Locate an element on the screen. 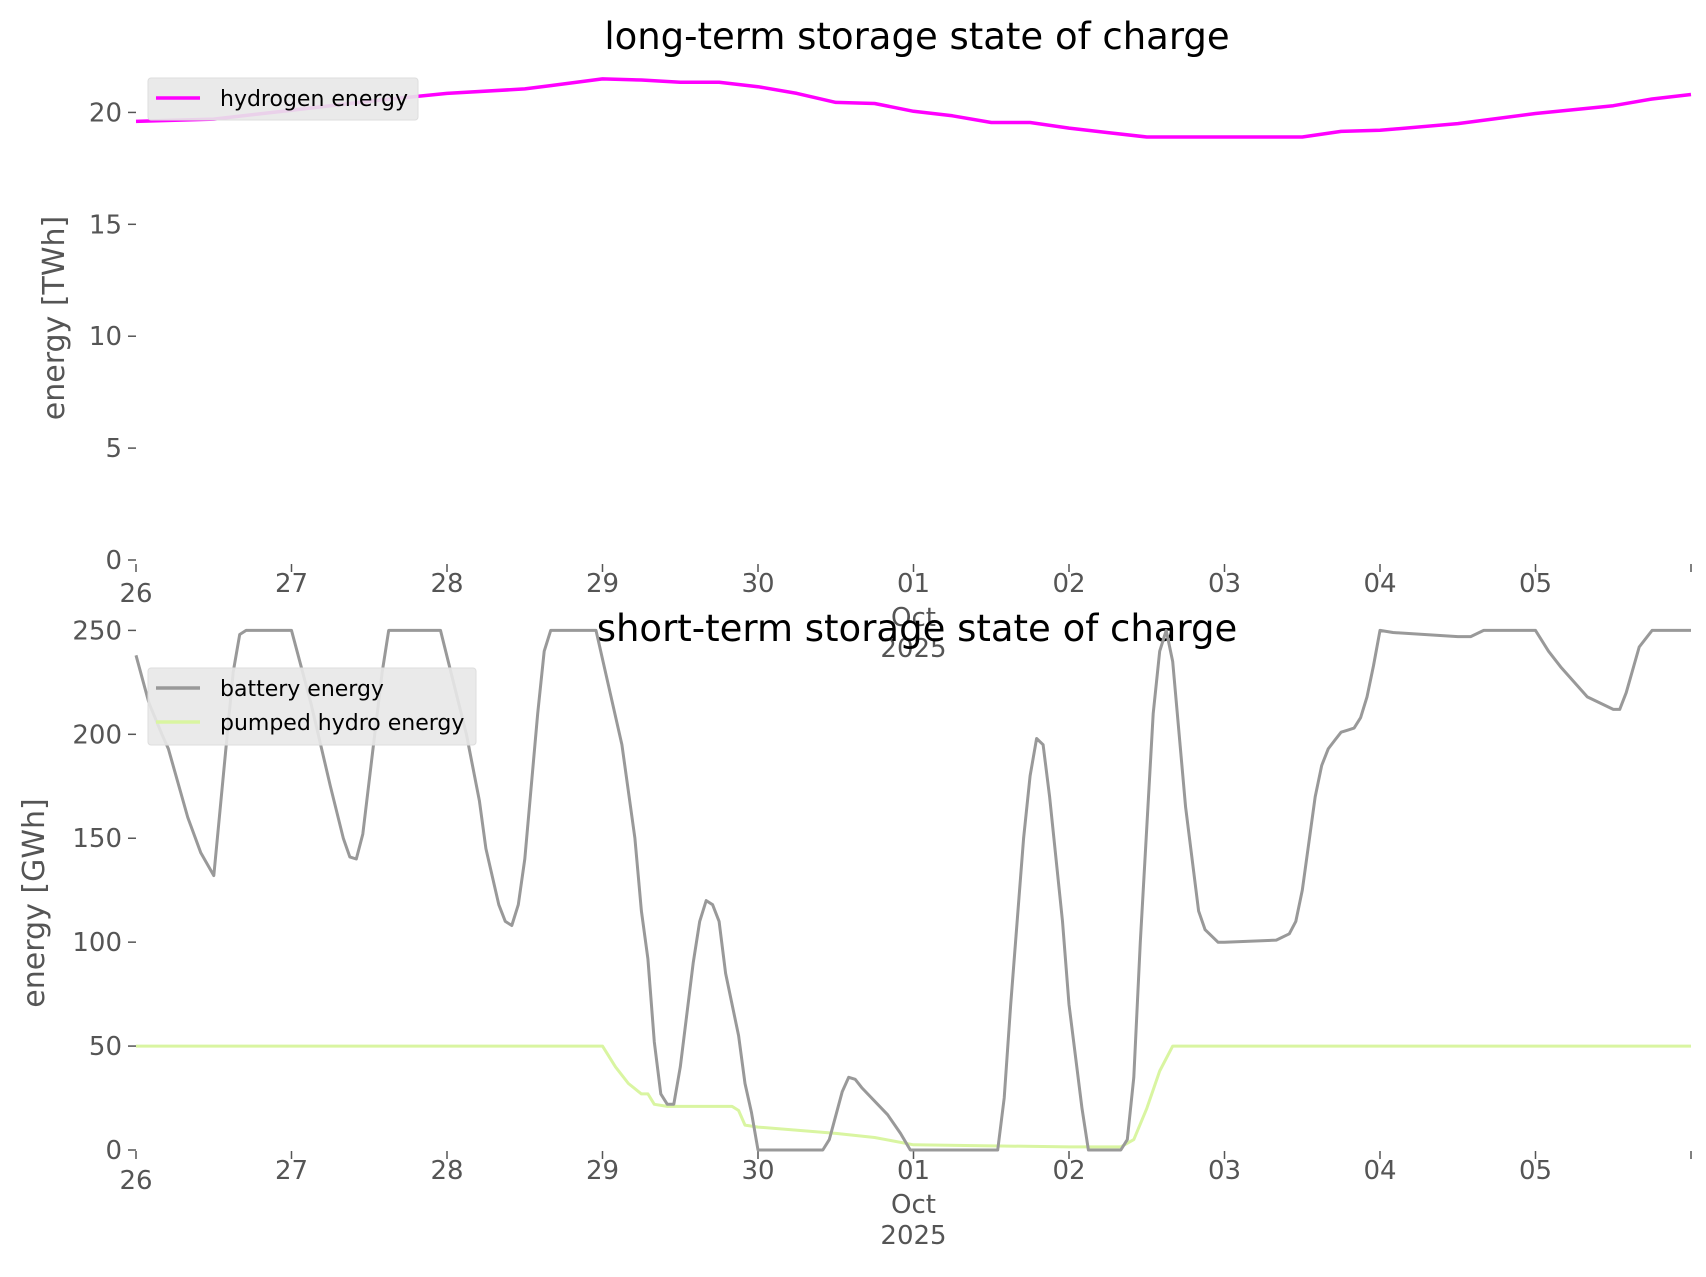 This screenshot has width=1706, height=1277. x-tick-label-1-3: 29 is located at coordinates (602, 584).